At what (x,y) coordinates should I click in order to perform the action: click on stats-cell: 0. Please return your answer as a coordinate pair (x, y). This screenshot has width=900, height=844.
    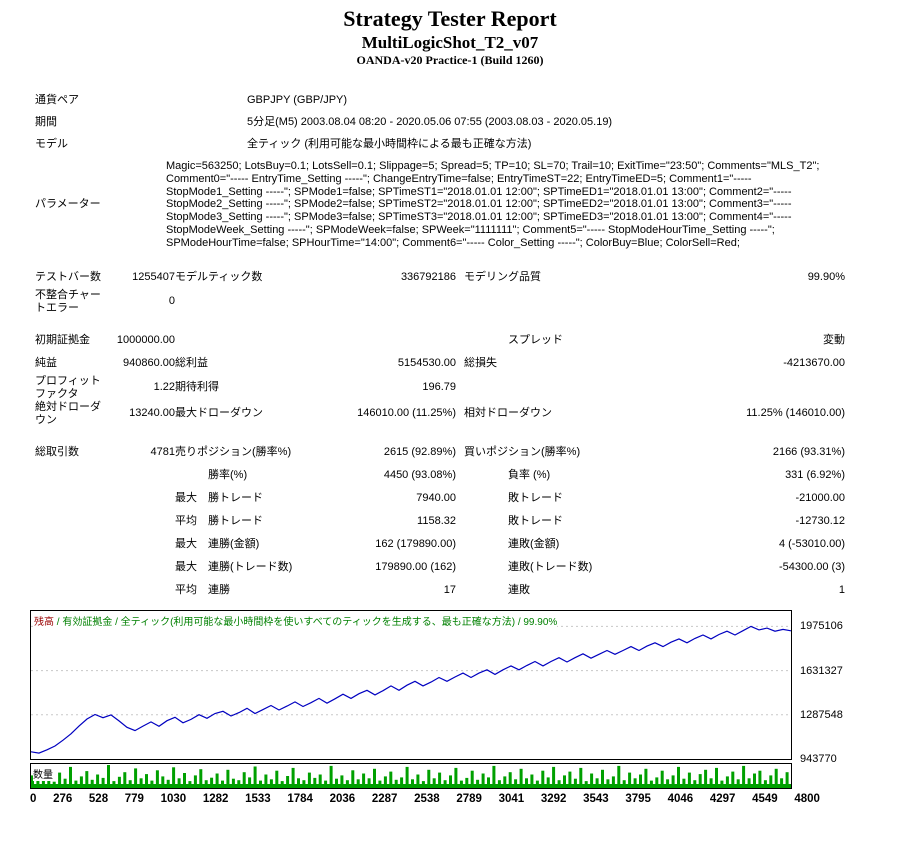
    Looking at the image, I should click on (171, 301).